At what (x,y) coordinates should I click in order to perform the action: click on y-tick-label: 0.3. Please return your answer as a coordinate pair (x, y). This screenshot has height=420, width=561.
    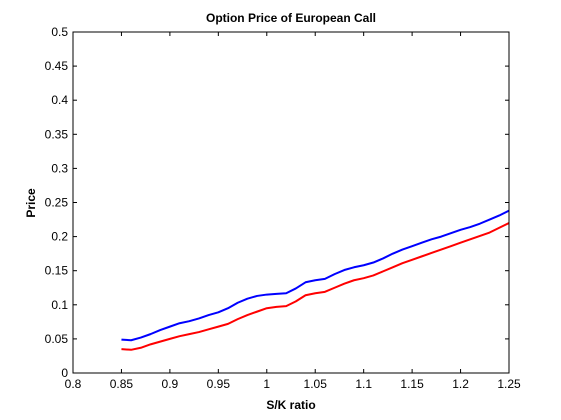
    Looking at the image, I should click on (59, 168).